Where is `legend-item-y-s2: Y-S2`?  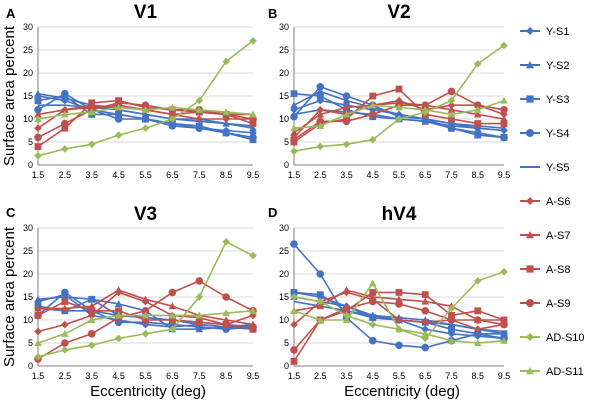
legend-item-y-s2: Y-S2 is located at coordinates (544, 66).